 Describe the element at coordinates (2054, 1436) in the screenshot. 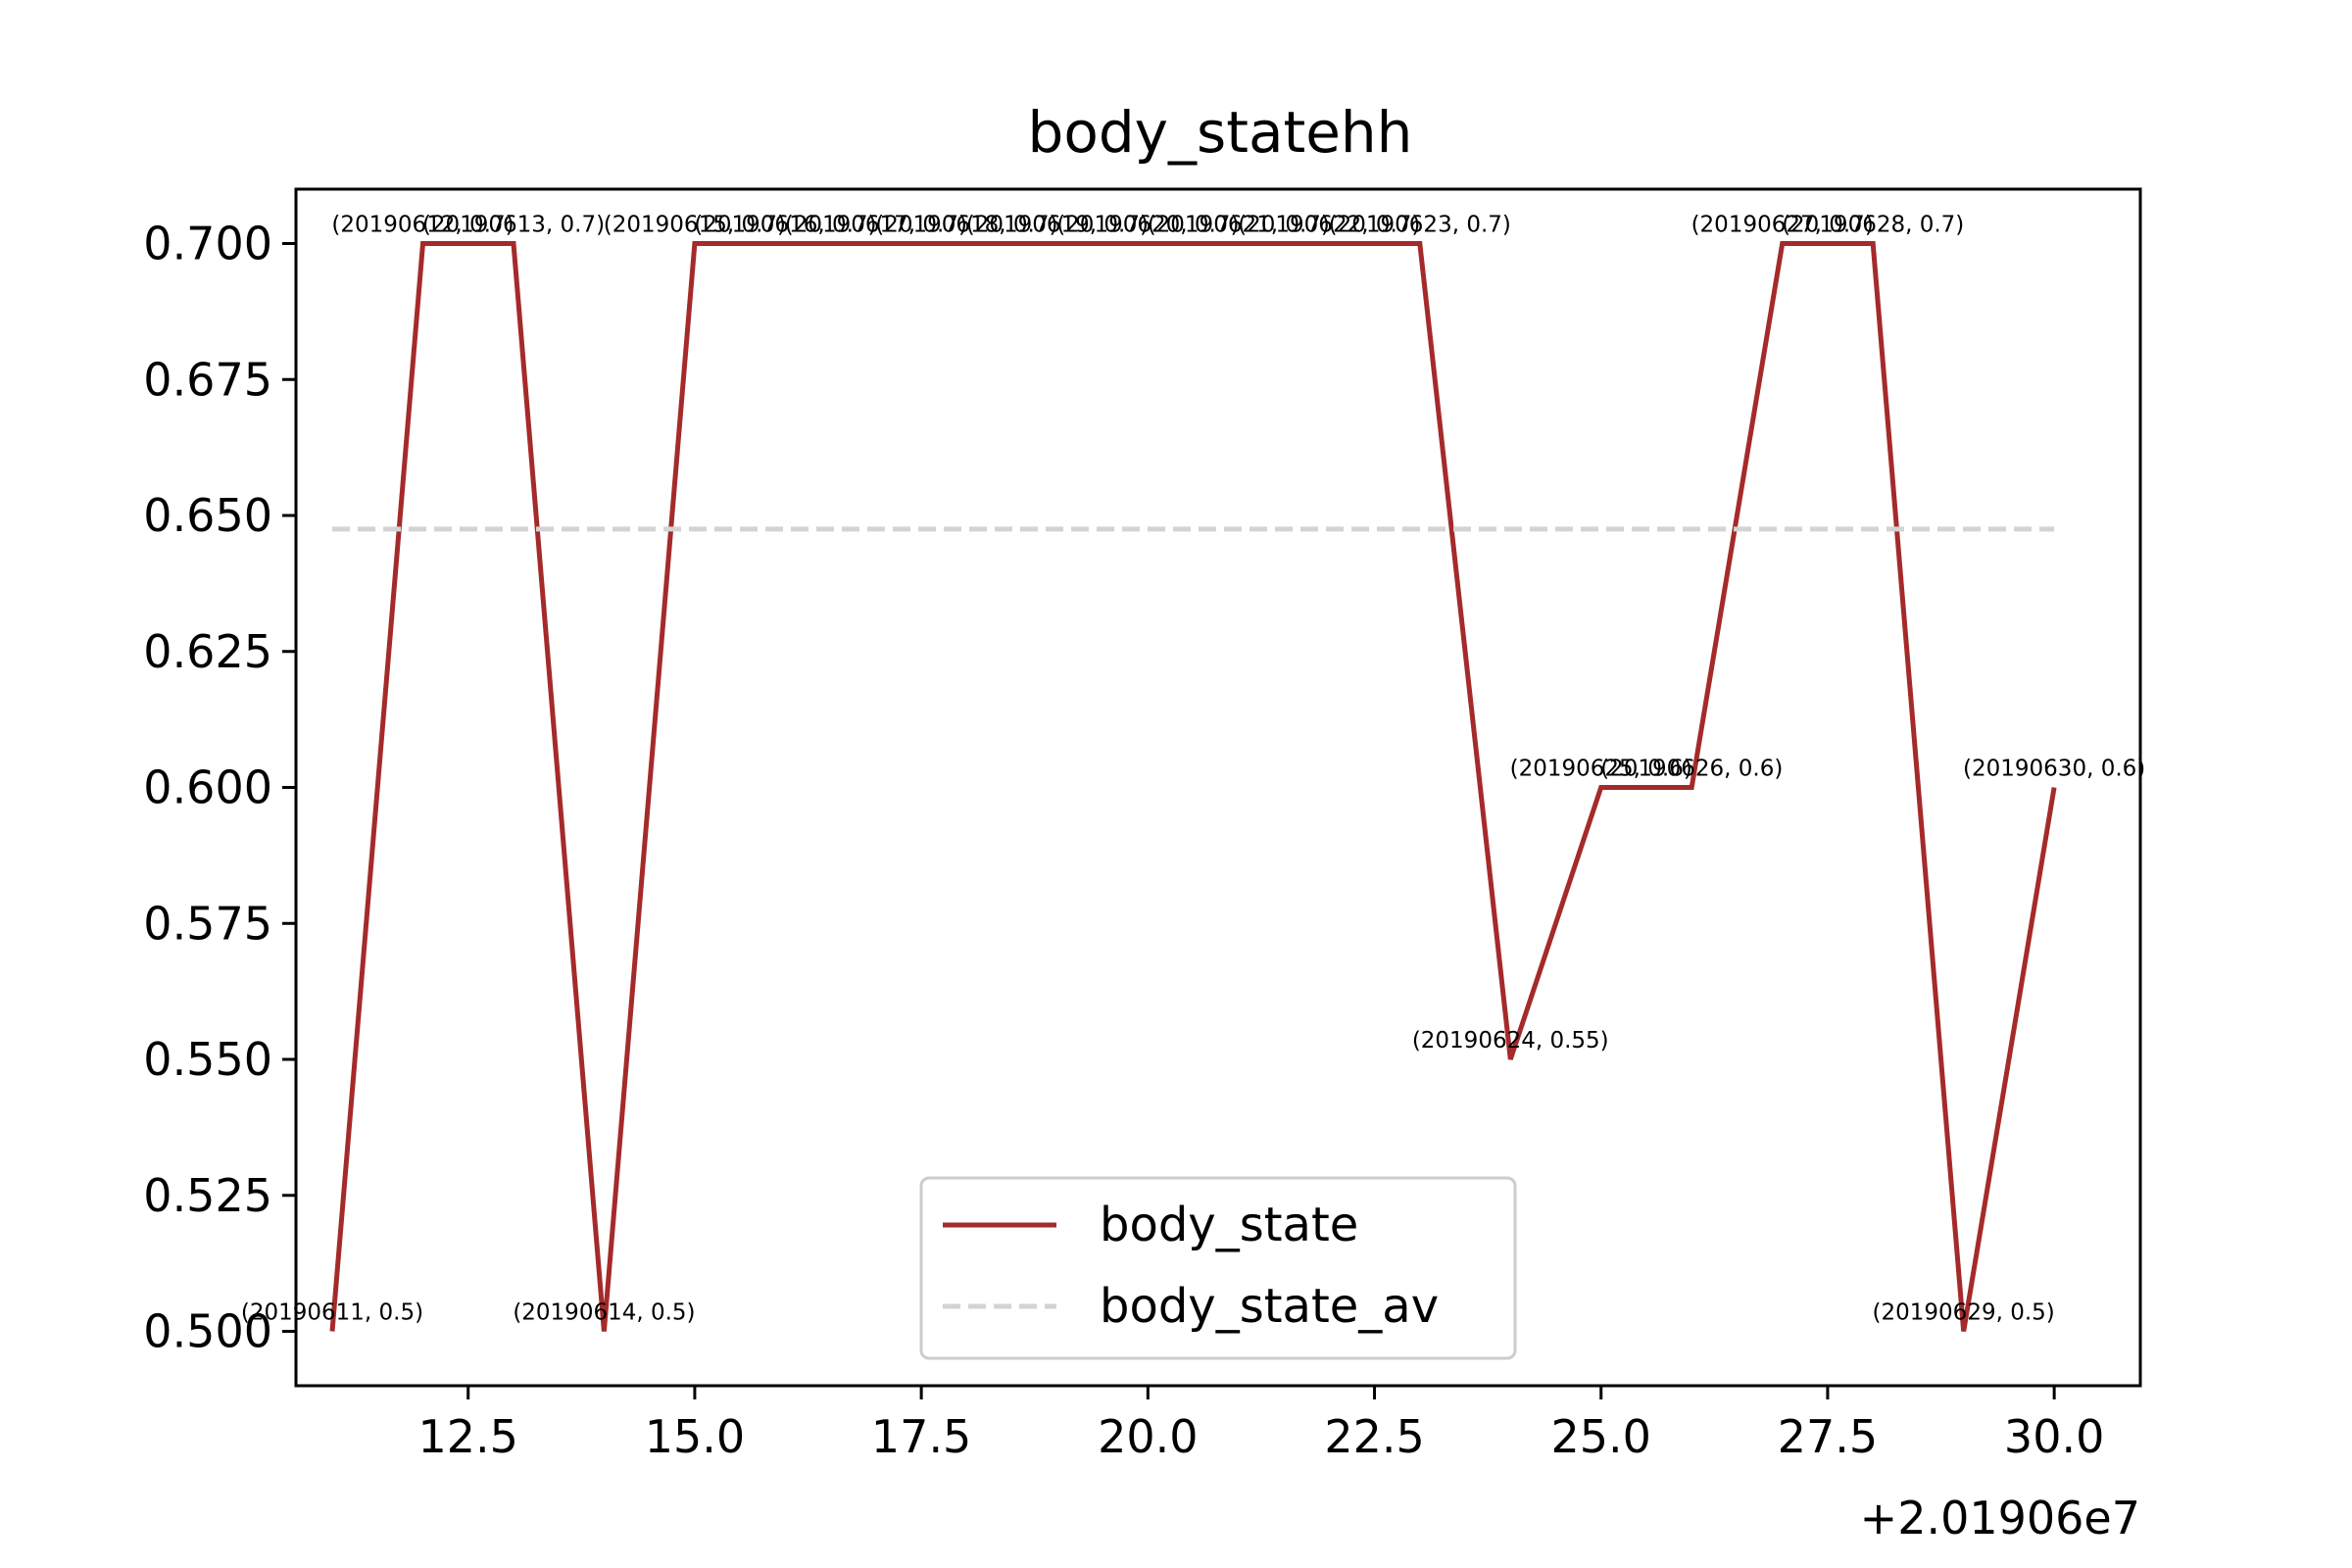

I see `x-tick-label: 30.0` at that location.